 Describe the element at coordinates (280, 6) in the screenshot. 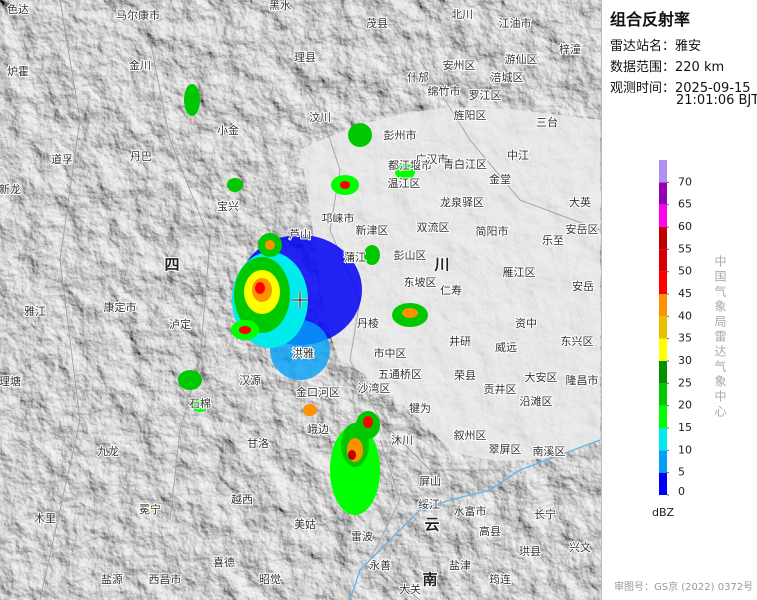

I see `place-label: 黑水` at that location.